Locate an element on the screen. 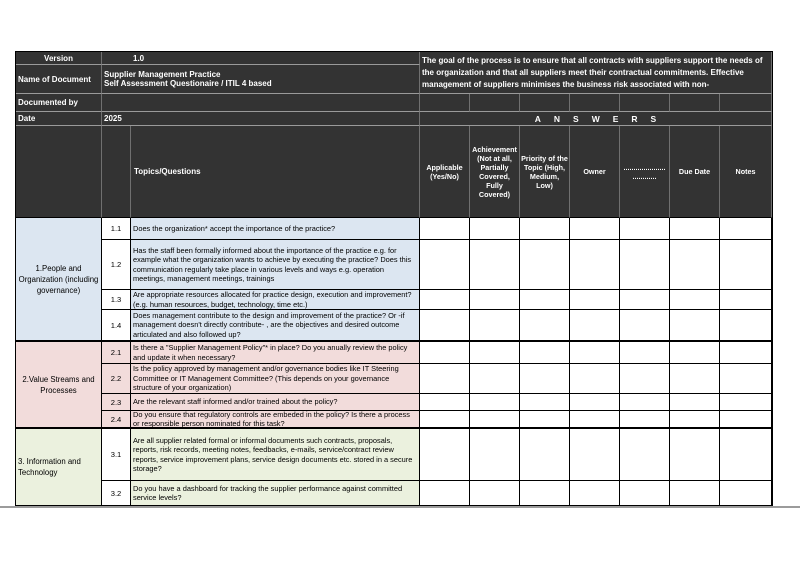 This screenshot has height=567, width=800. cell-1-4-notes is located at coordinates (746, 325).